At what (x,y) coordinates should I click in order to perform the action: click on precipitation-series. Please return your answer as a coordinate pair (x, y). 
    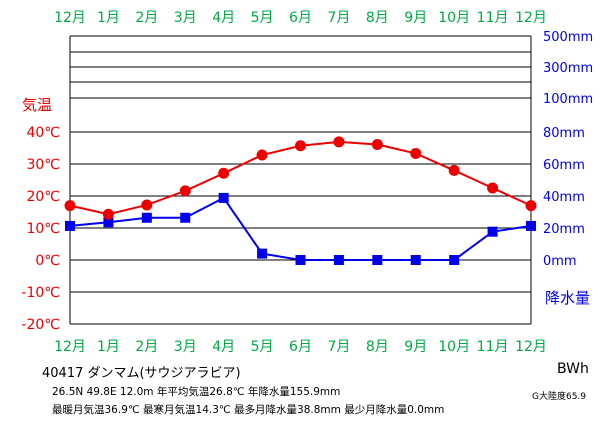
    Looking at the image, I should click on (300, 228).